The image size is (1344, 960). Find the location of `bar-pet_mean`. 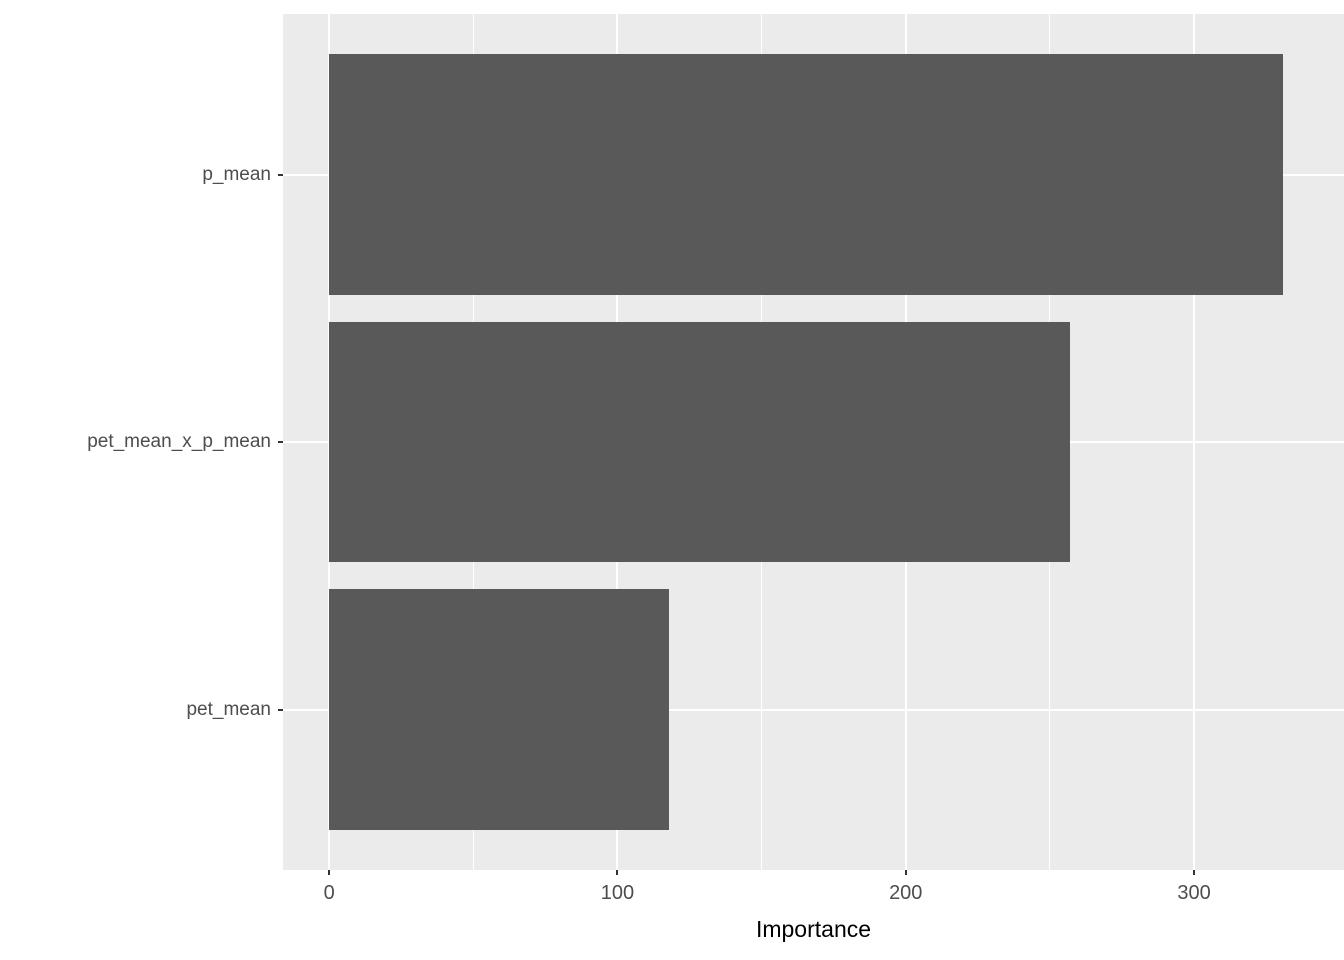

bar-pet_mean is located at coordinates (499, 709).